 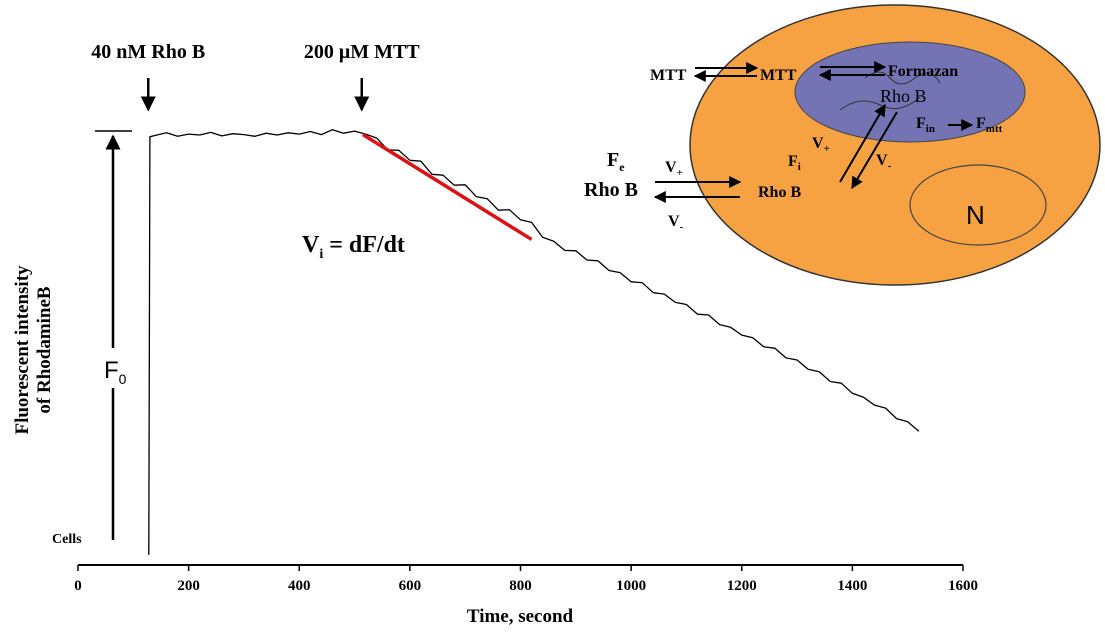 I want to click on x-tick-label: 1400, so click(x=852, y=586).